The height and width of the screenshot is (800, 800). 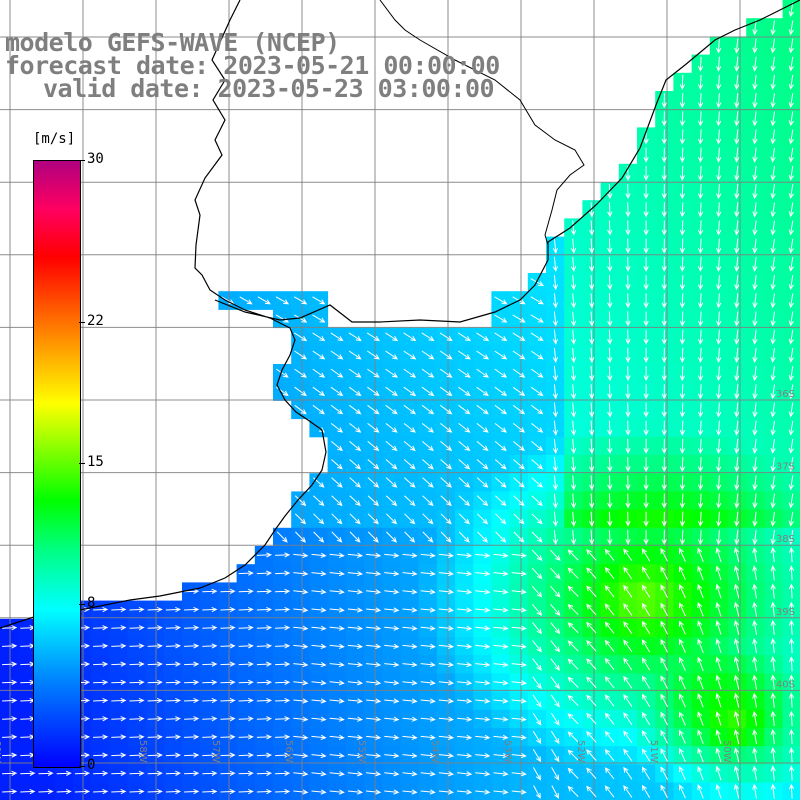 What do you see at coordinates (91, 603) in the screenshot?
I see `colorbar-tick-label: 8` at bounding box center [91, 603].